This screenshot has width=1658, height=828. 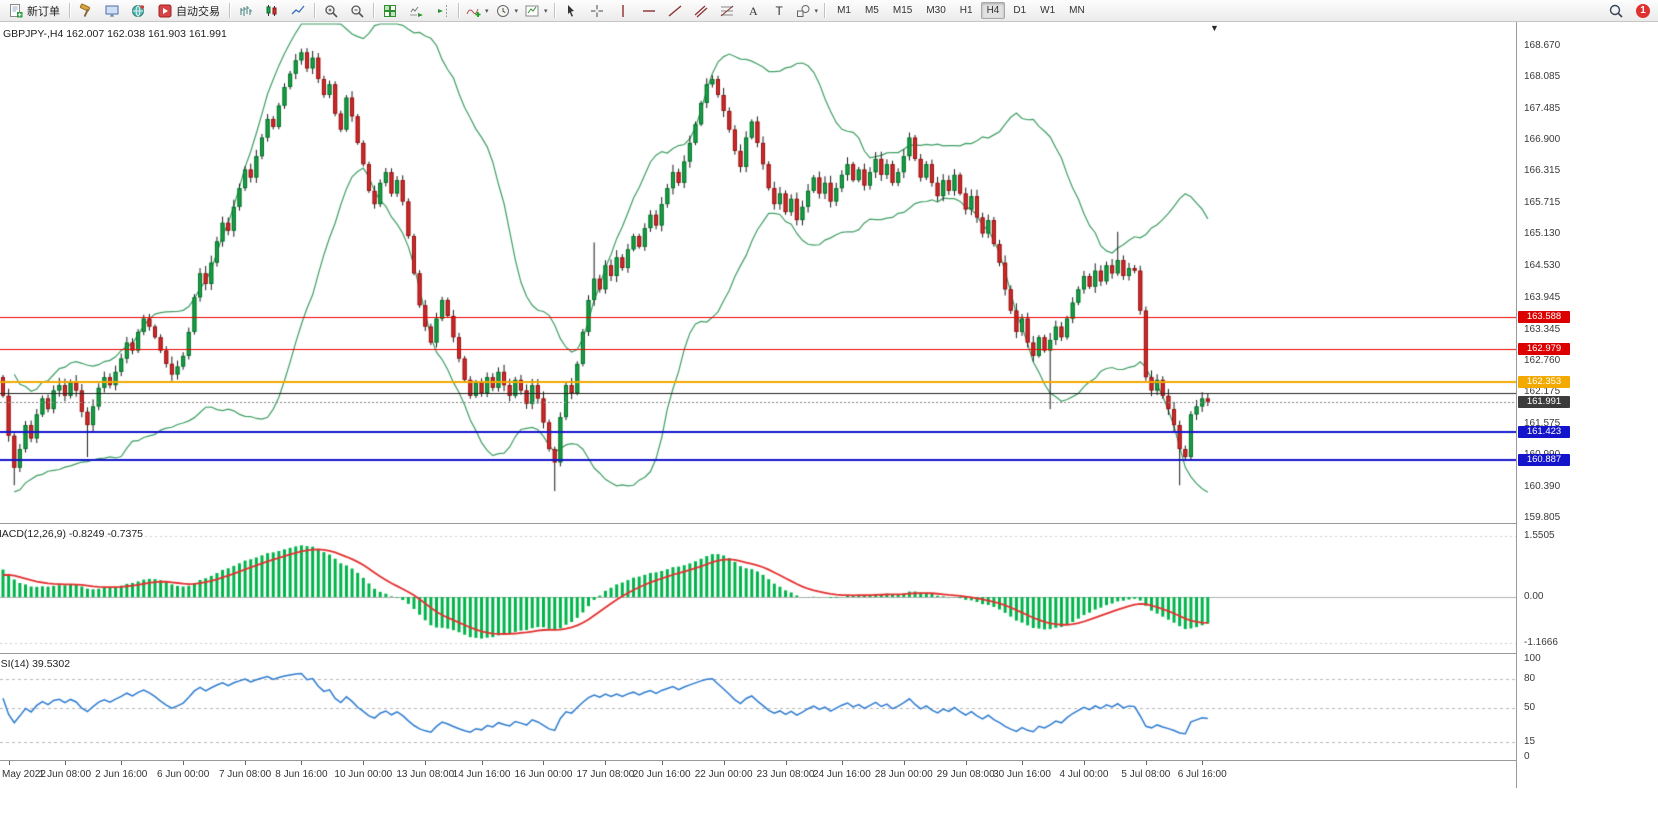 I want to click on cursor-icon, so click(x=571, y=11).